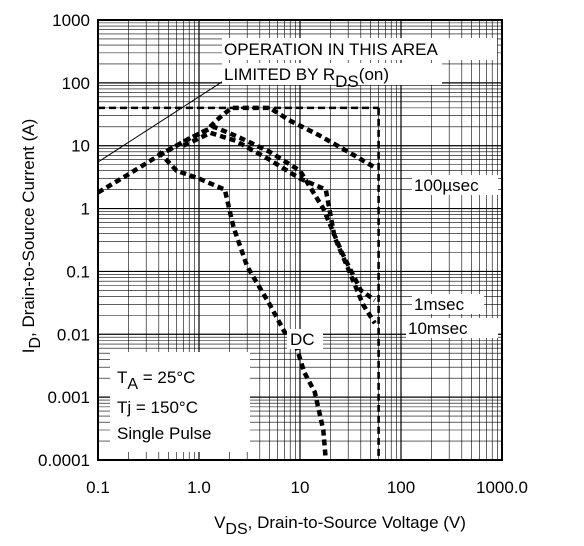 This screenshot has height=546, width=584. Describe the element at coordinates (439, 304) in the screenshot. I see `label-1ms: 1msec` at that location.